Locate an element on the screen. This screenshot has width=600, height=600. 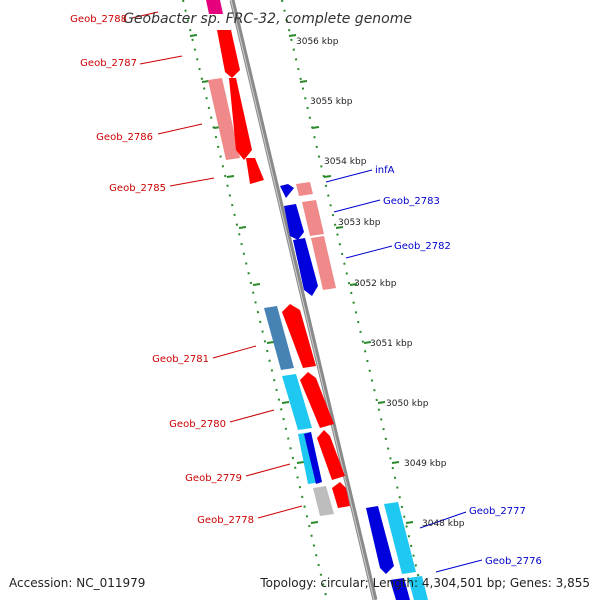
tick-label-3050: 3050 kbp is located at coordinates (407, 404).